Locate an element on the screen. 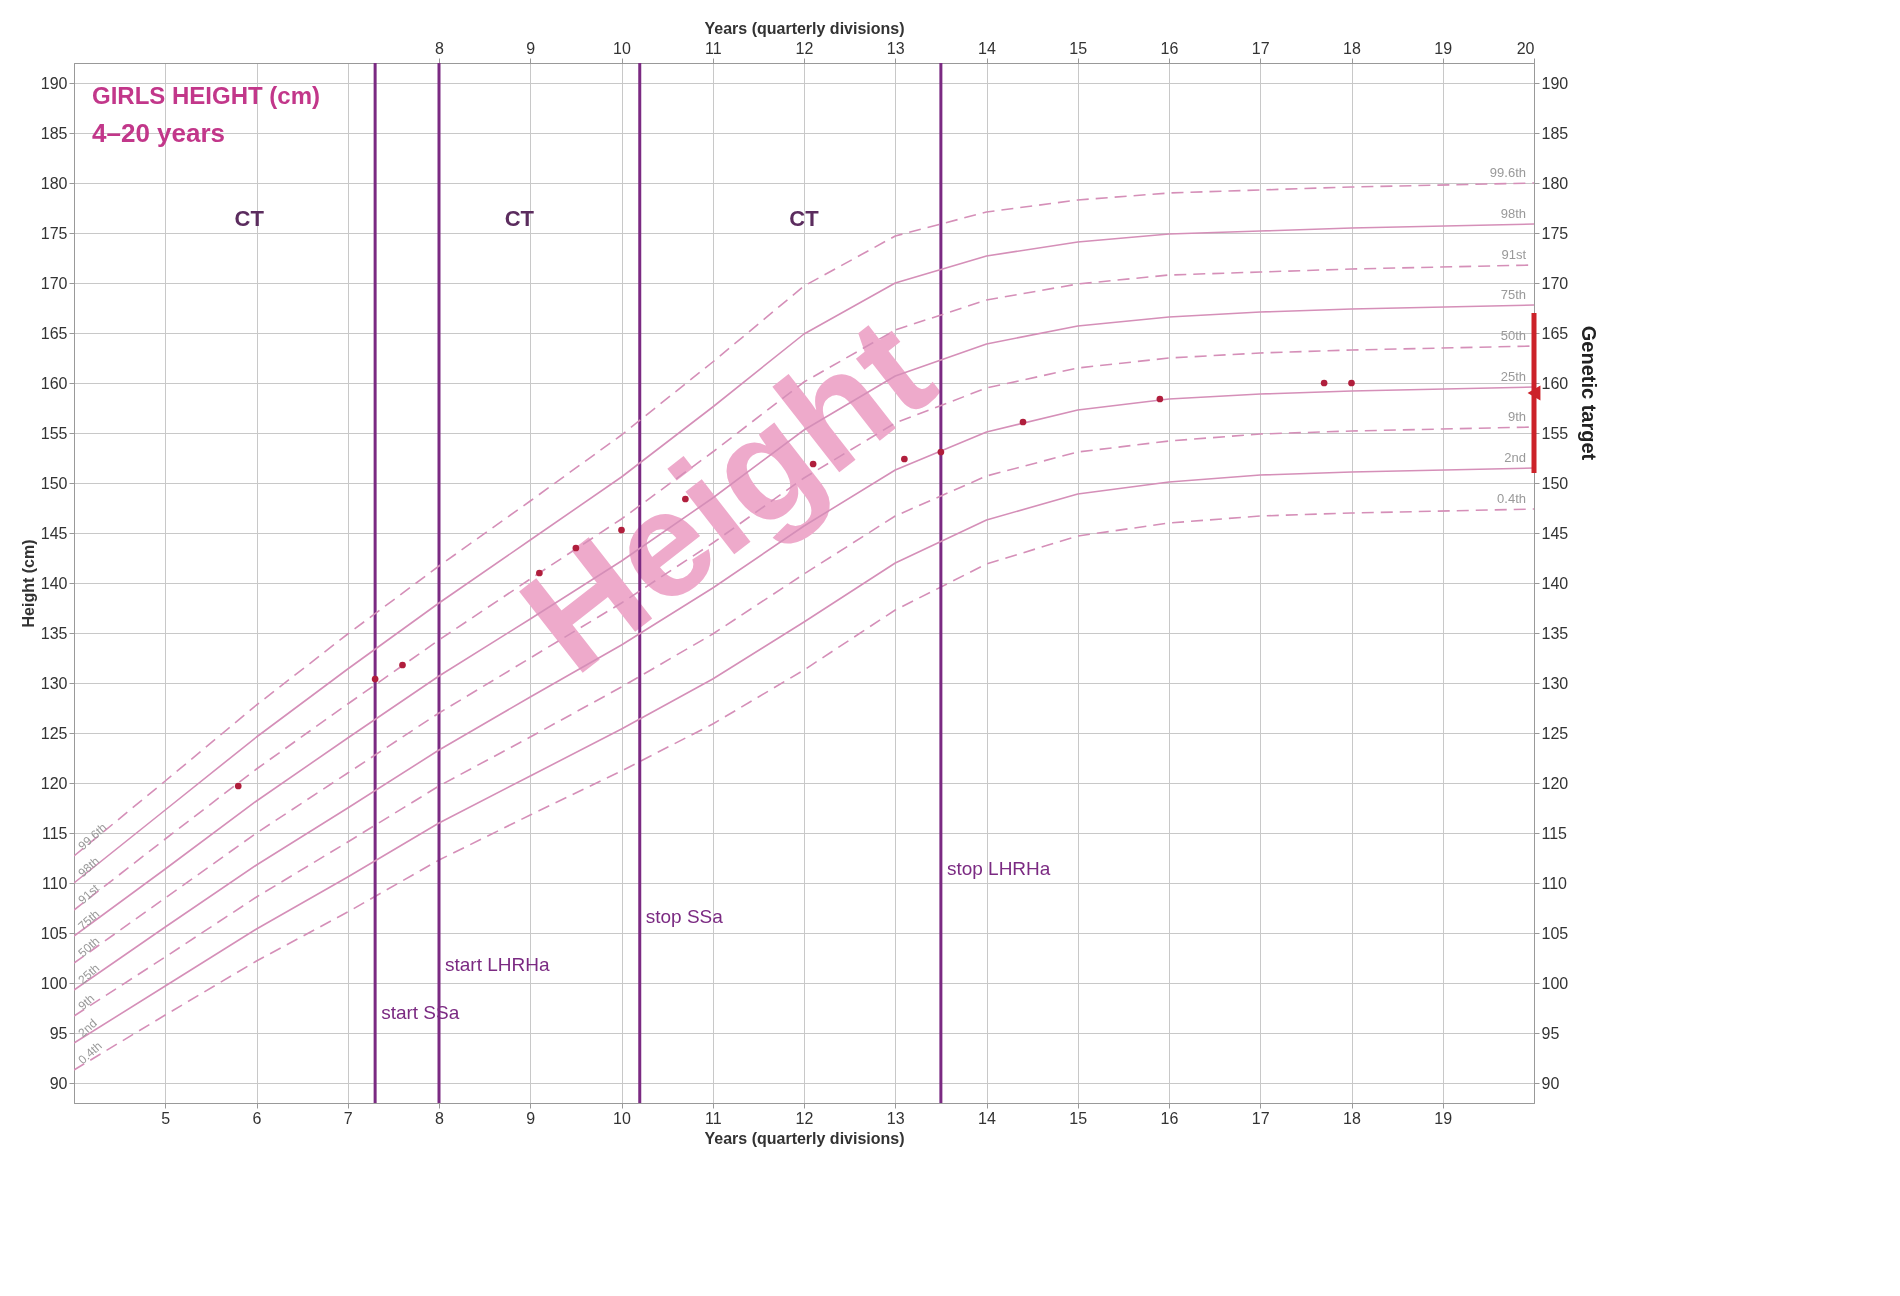  x2-tick-label: 14 is located at coordinates (987, 48).